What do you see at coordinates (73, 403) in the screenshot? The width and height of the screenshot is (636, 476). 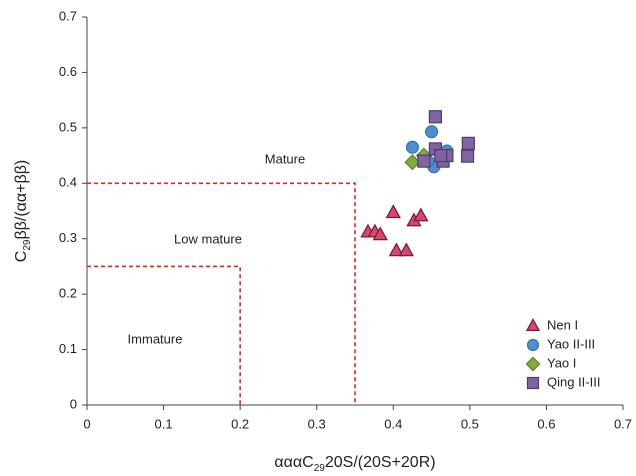 I see `y-tick-label: 0` at bounding box center [73, 403].